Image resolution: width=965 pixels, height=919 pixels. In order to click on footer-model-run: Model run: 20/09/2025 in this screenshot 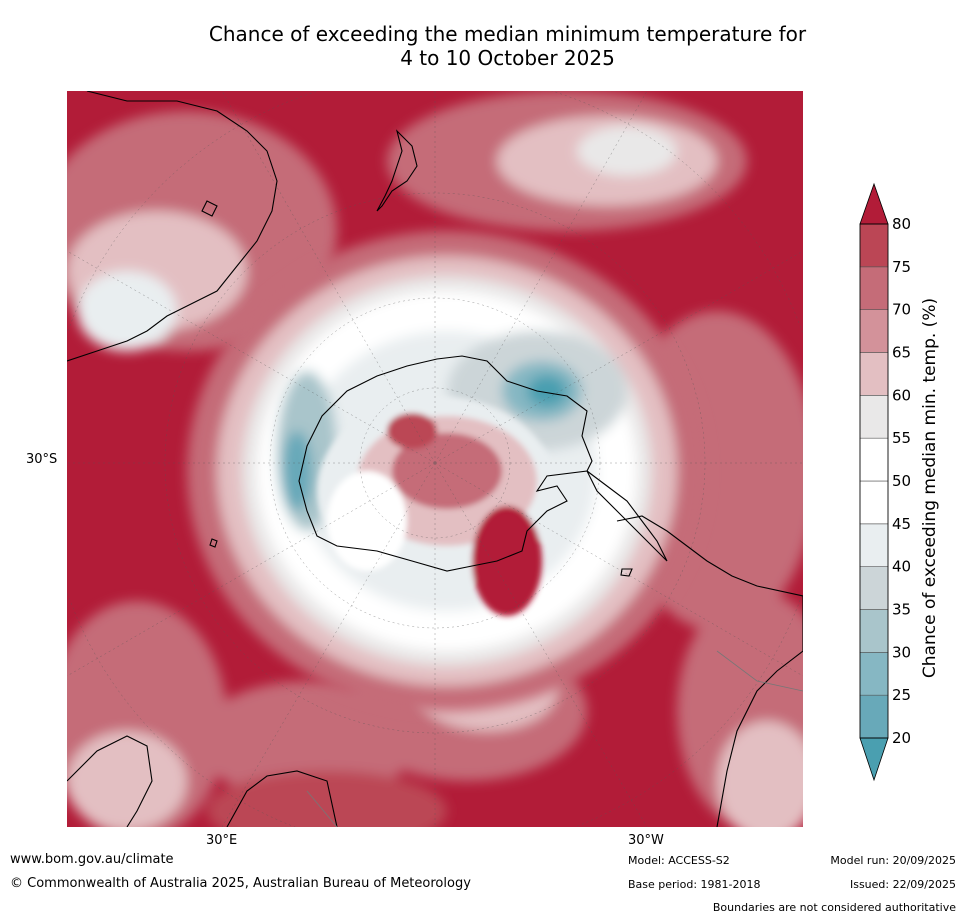, I will do `click(893, 860)`.